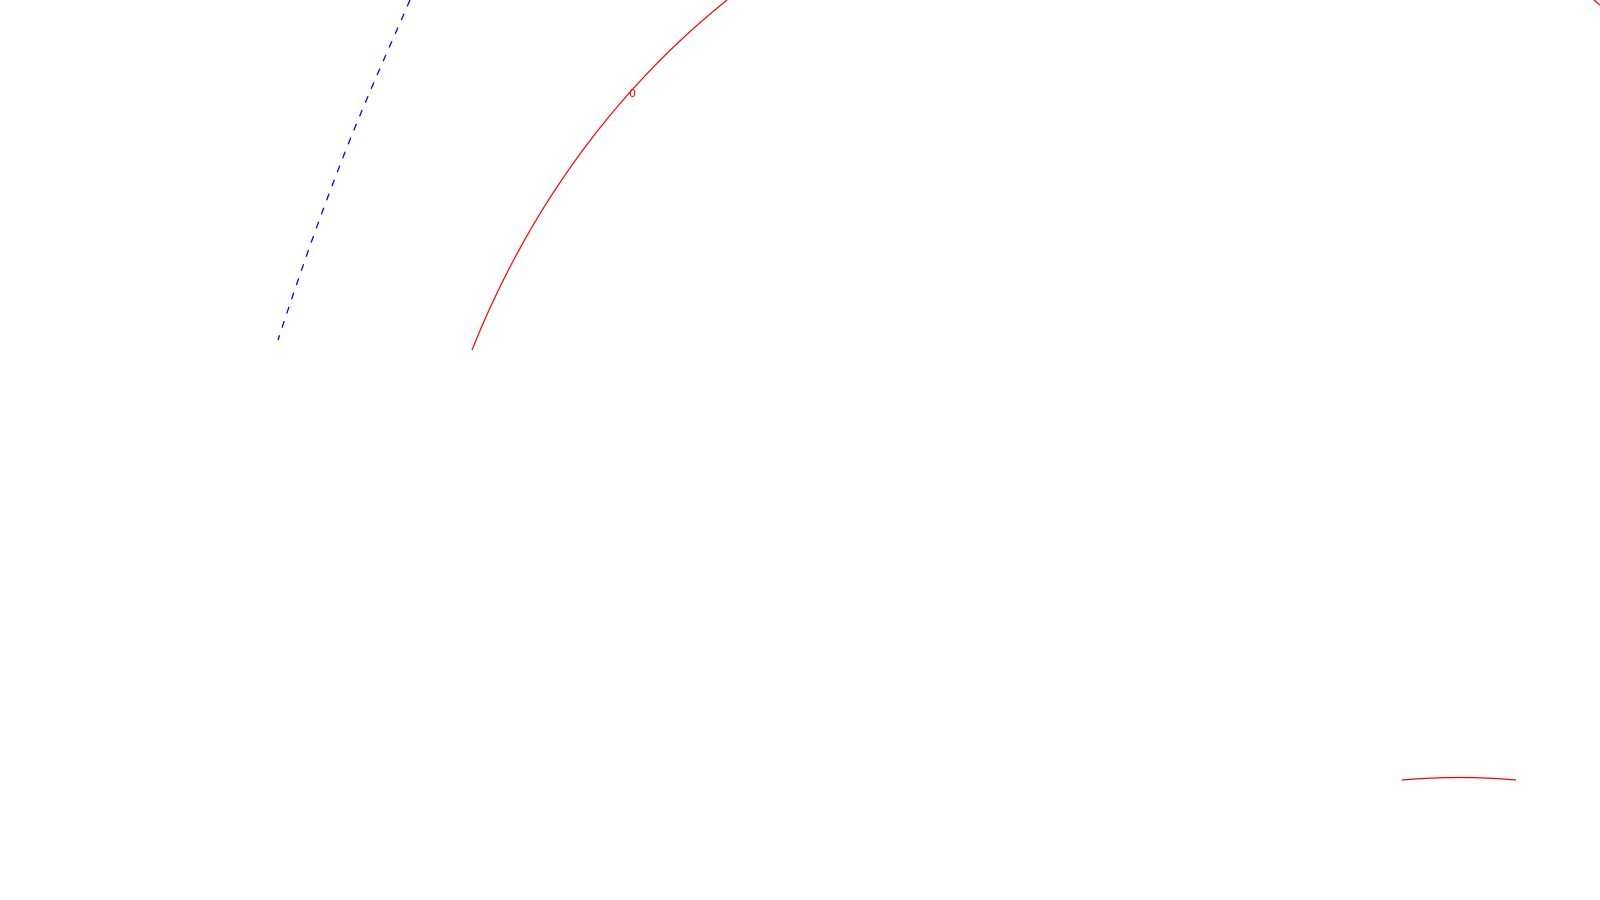  I want to click on curve-label: 0, so click(632, 93).